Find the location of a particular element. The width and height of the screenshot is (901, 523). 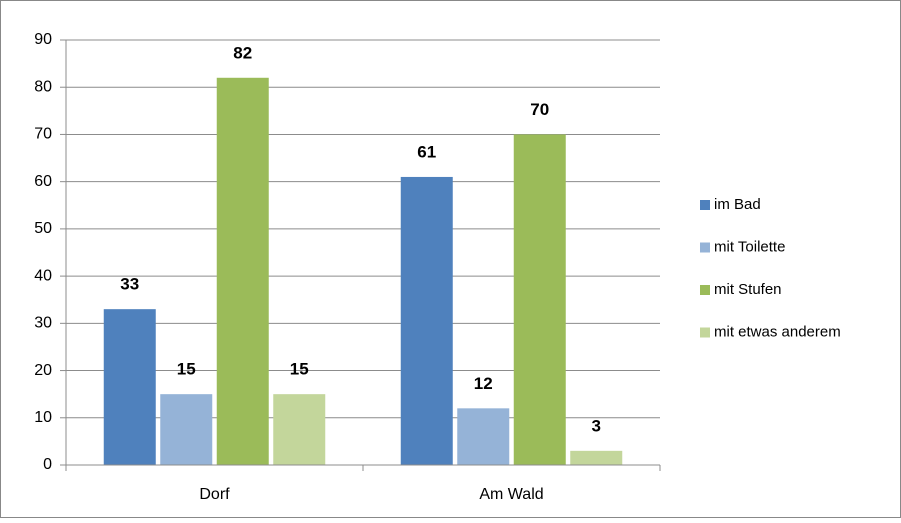

y-tick-label: 30 is located at coordinates (43, 323).